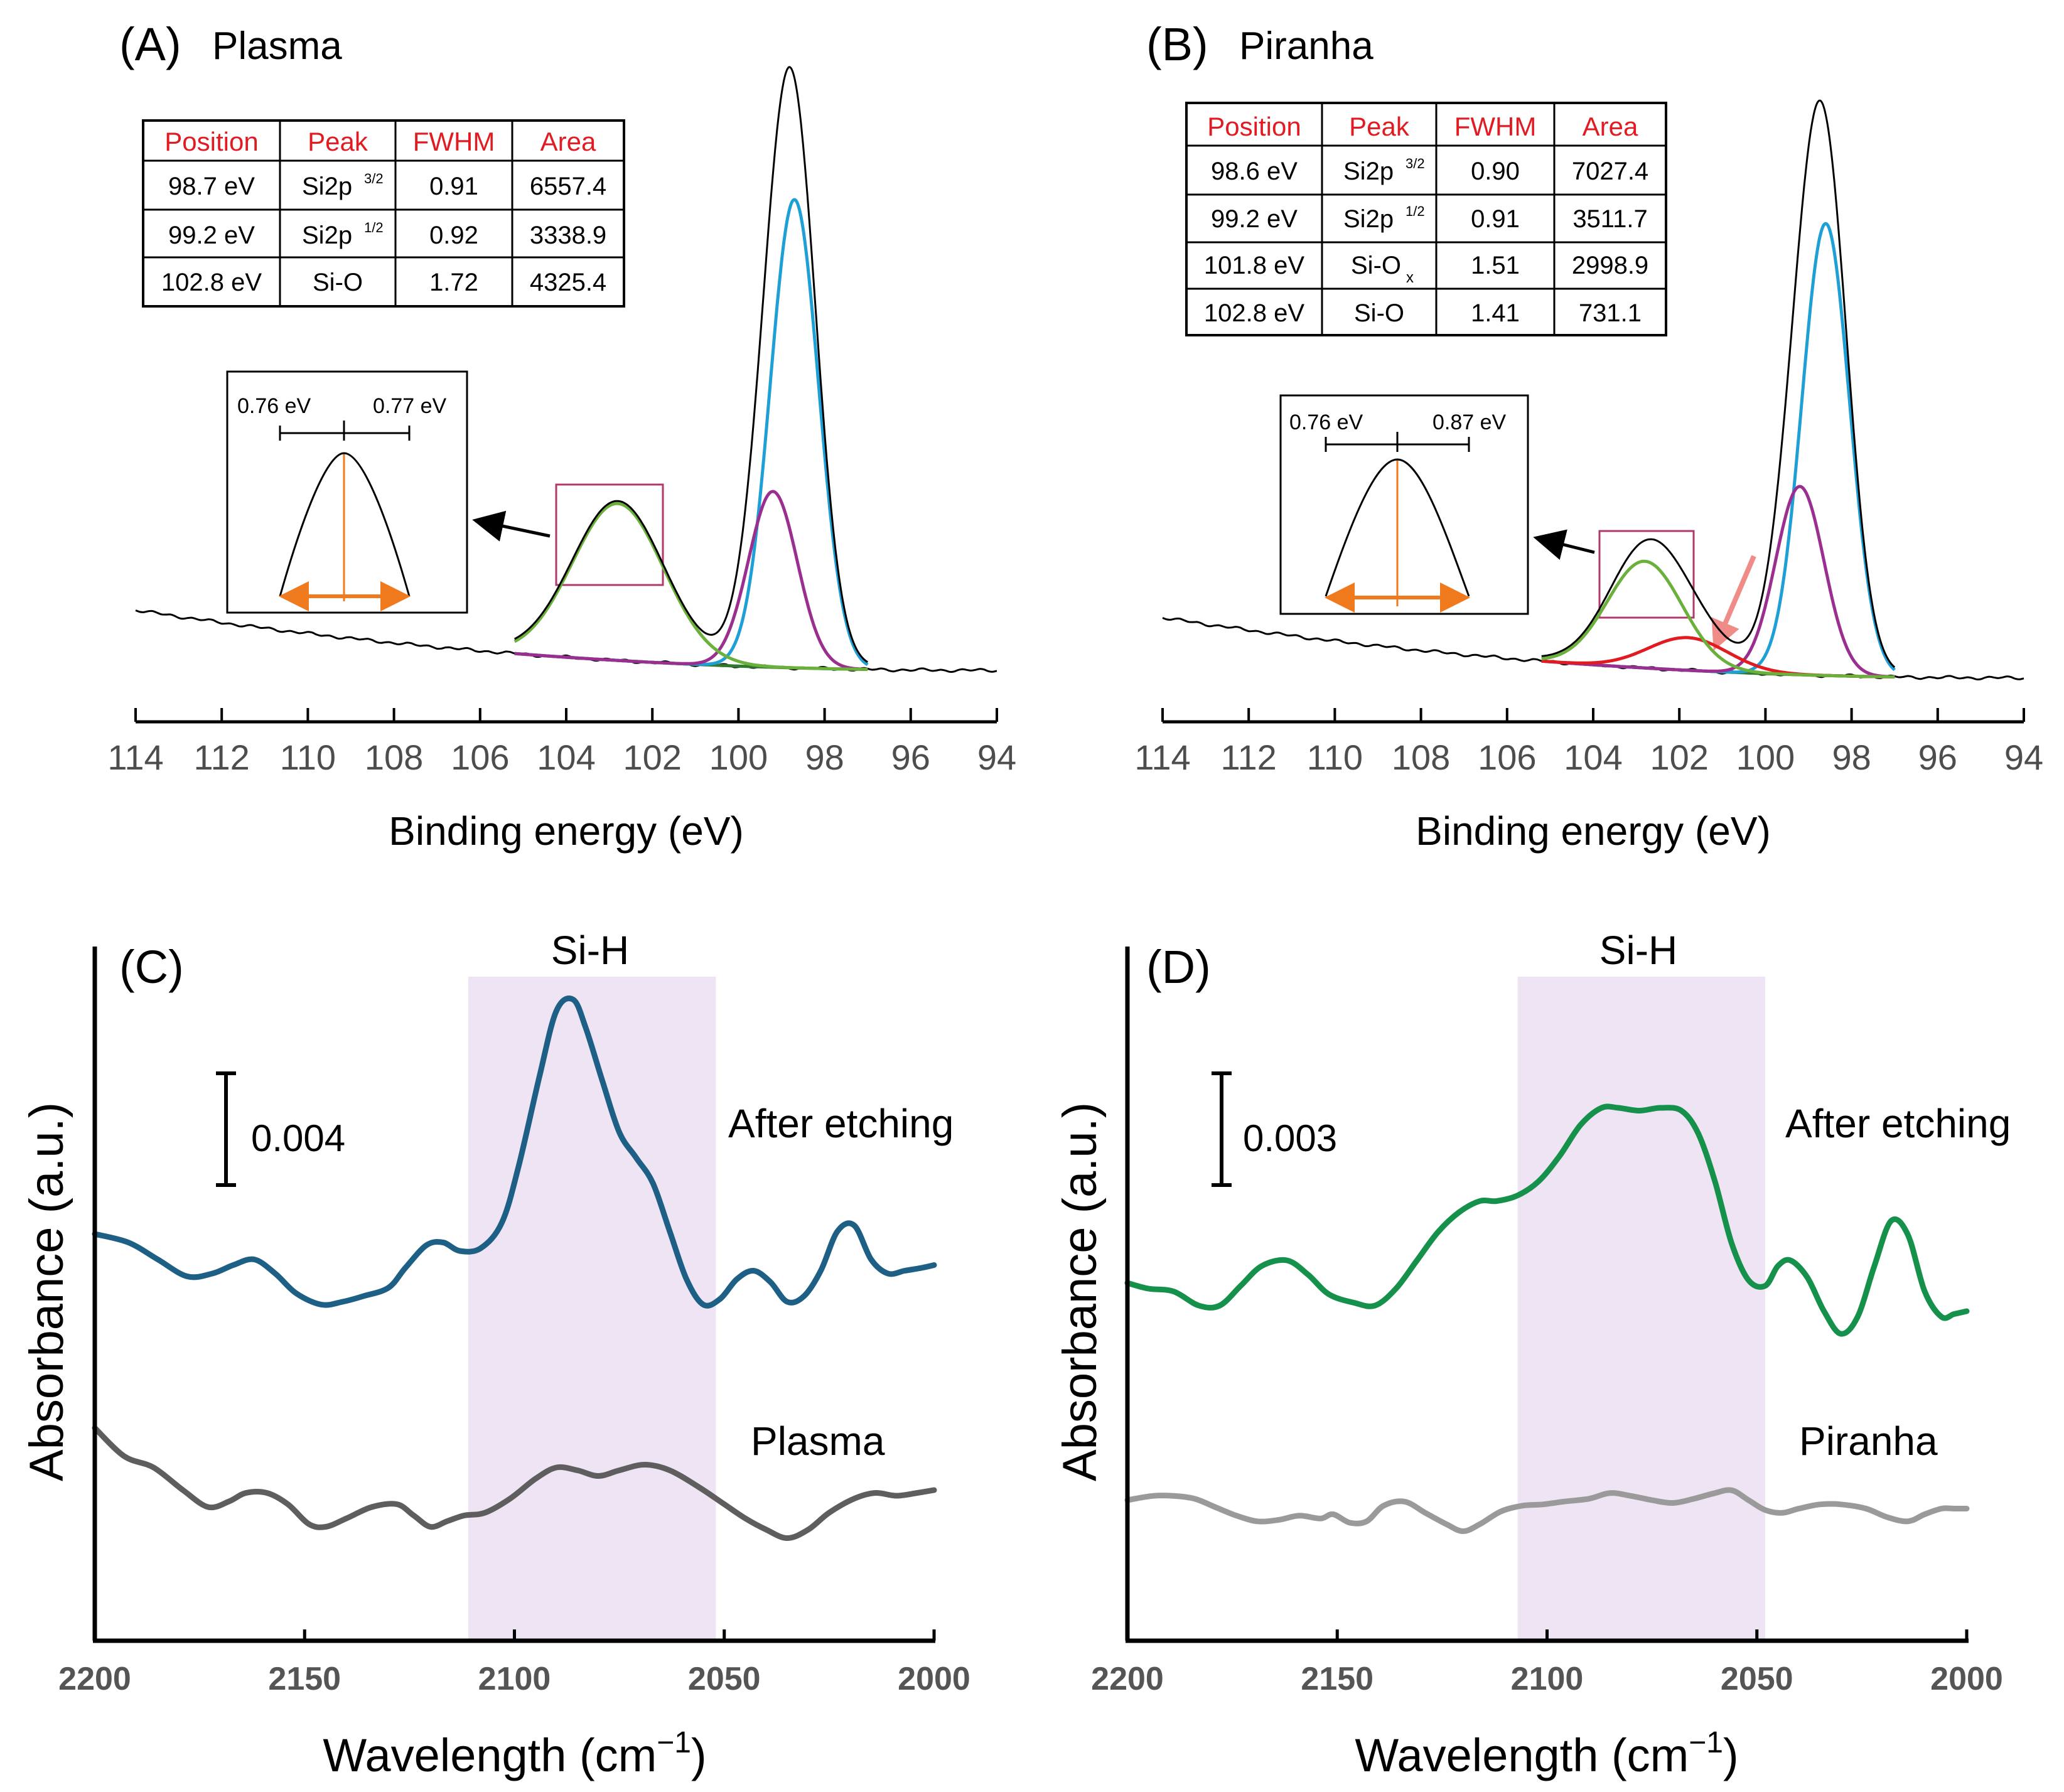 The width and height of the screenshot is (2064, 1792). Describe the element at coordinates (1547, 1510) in the screenshot. I see `reference-spectrum` at that location.